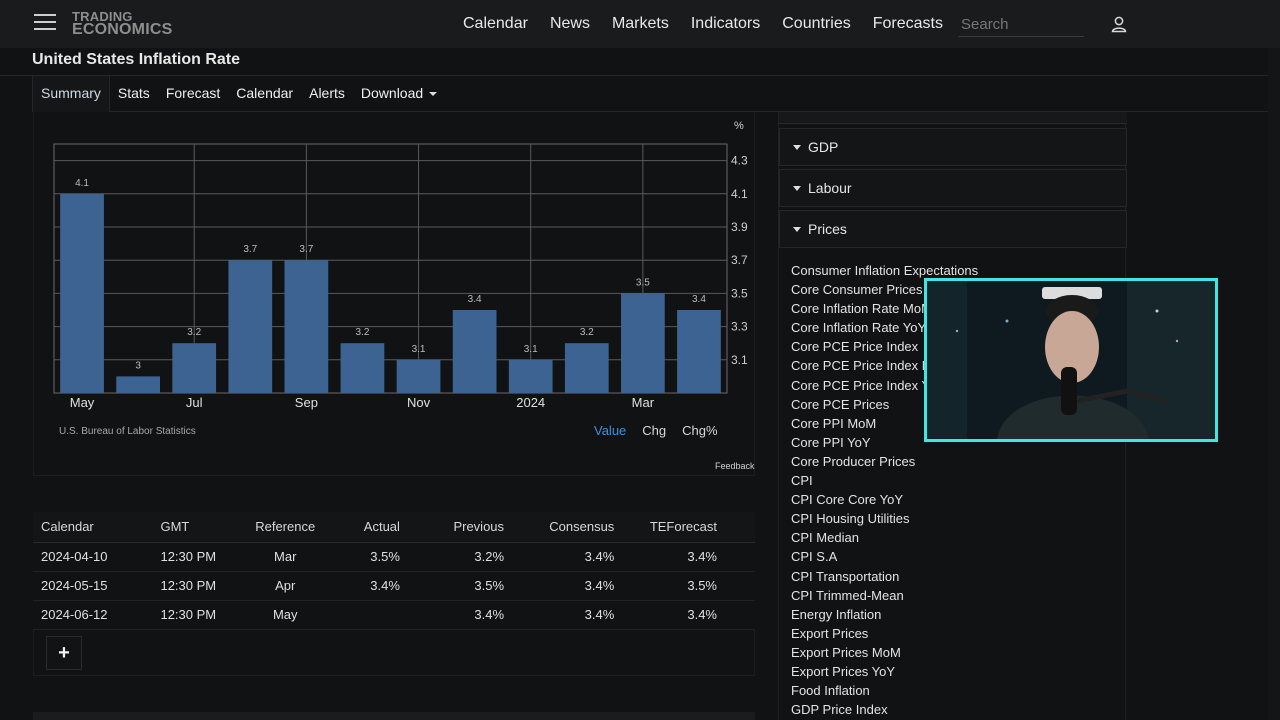 The image size is (1280, 720). I want to click on list-item: Core Consumer Prices, so click(857, 290).